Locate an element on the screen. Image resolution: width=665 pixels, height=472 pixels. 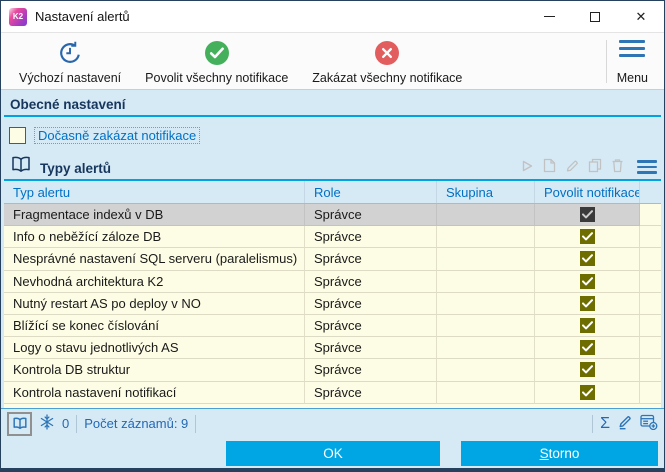
table-row: Kontrola DB struktur Správce is located at coordinates (332, 370).